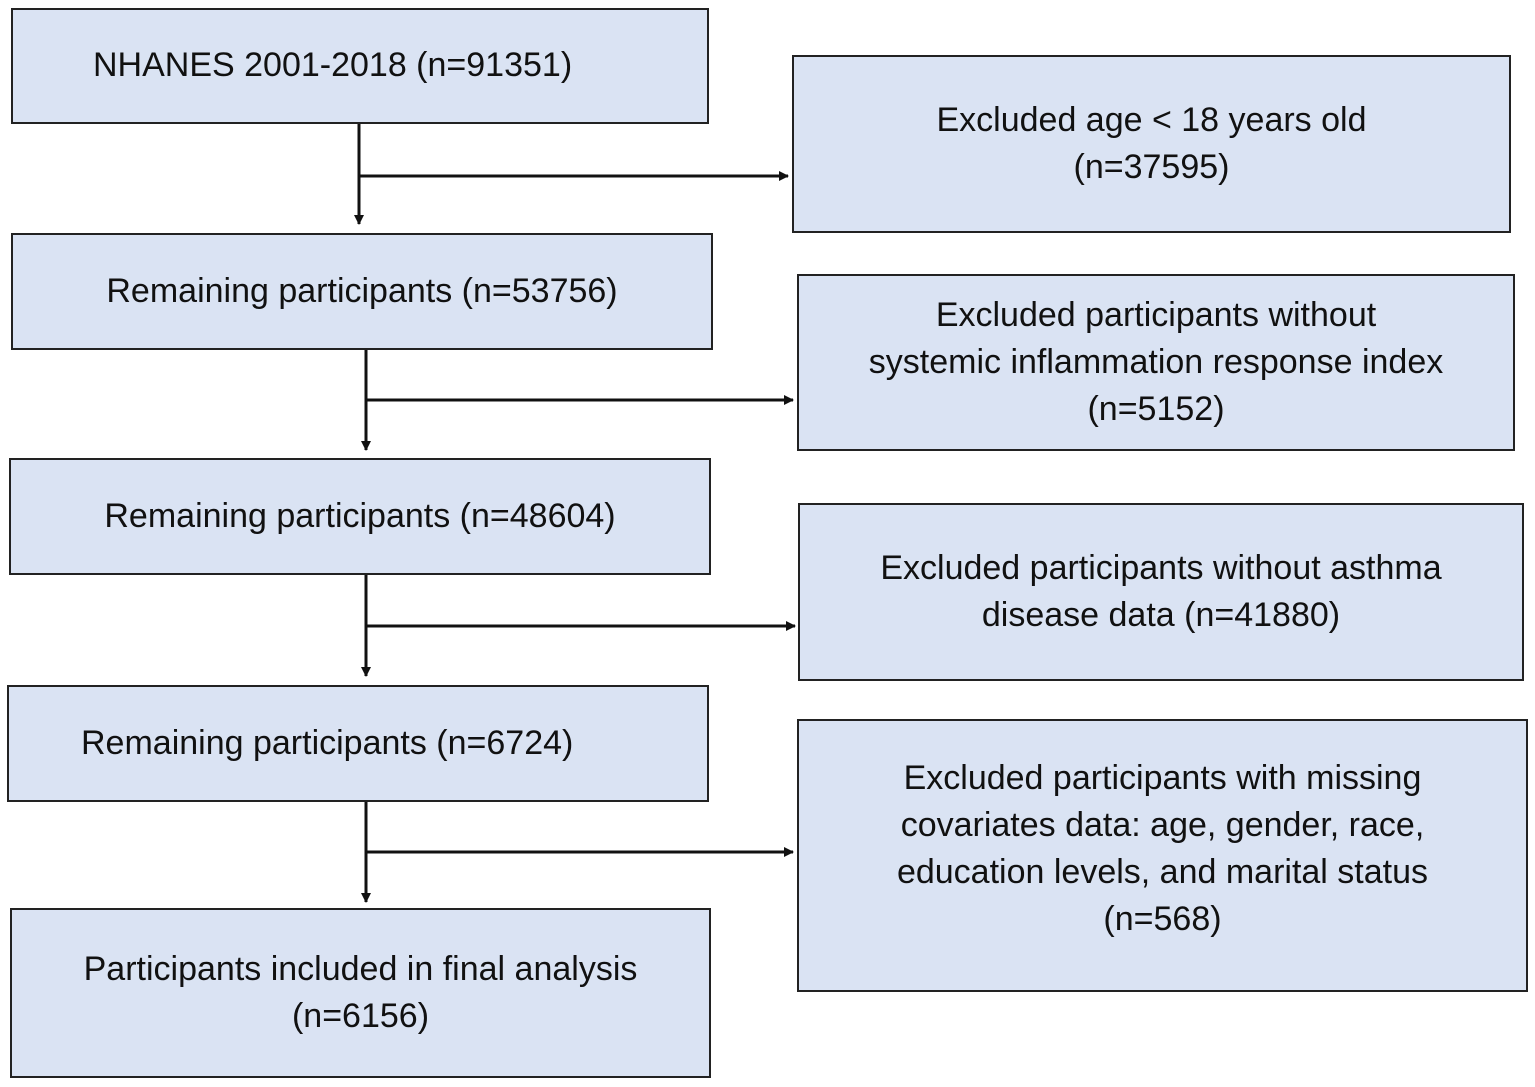 Image resolution: width=1535 pixels, height=1087 pixels. I want to click on text-line: Excluded age < 18 years old, so click(1151, 120).